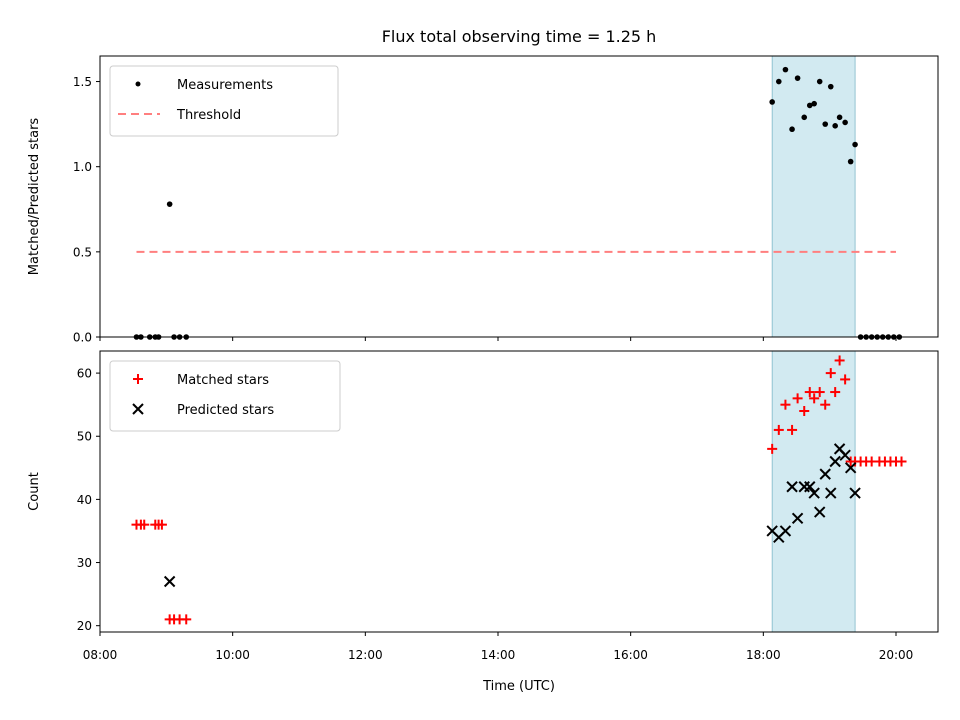 The height and width of the screenshot is (720, 960). I want to click on bottom-legend: Matched stars Predicted stars, so click(225, 396).